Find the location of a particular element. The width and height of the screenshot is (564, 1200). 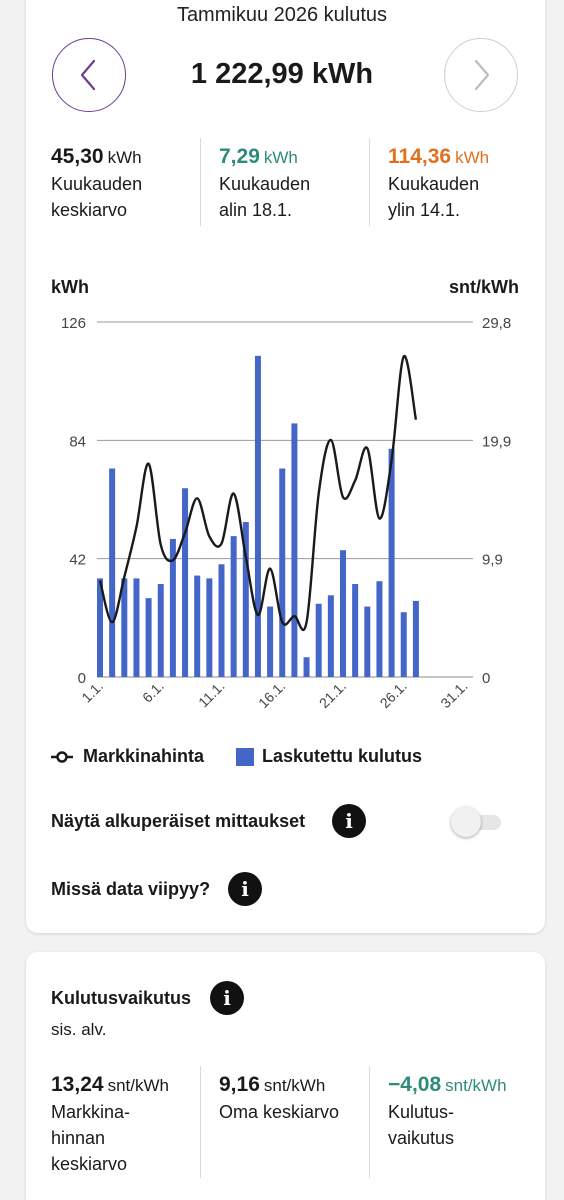

legend-market-price: Markkinahinta is located at coordinates (127, 756).